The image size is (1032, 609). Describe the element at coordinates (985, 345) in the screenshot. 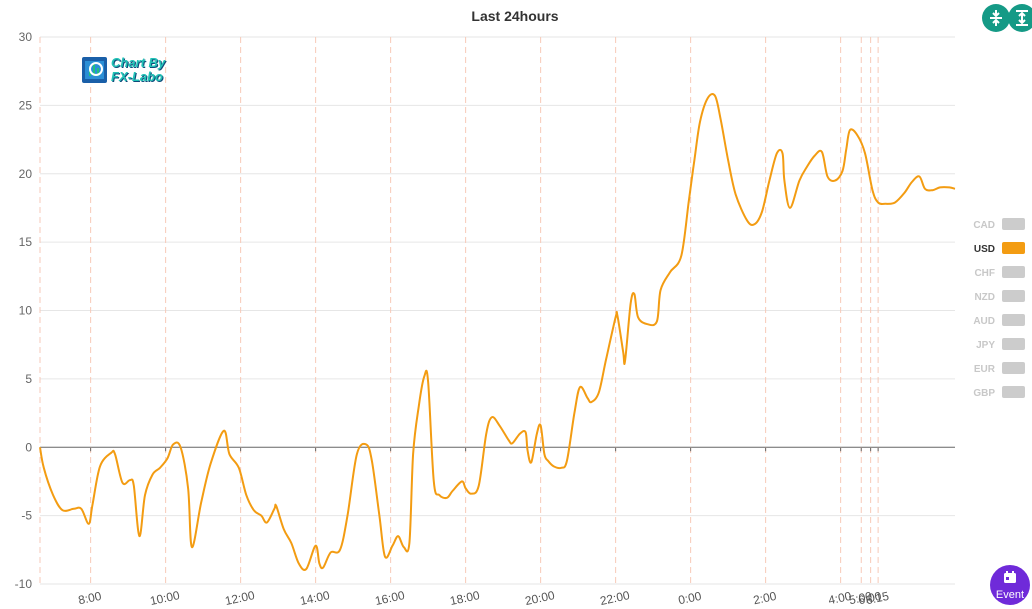

I see `legend-label: JPY` at that location.